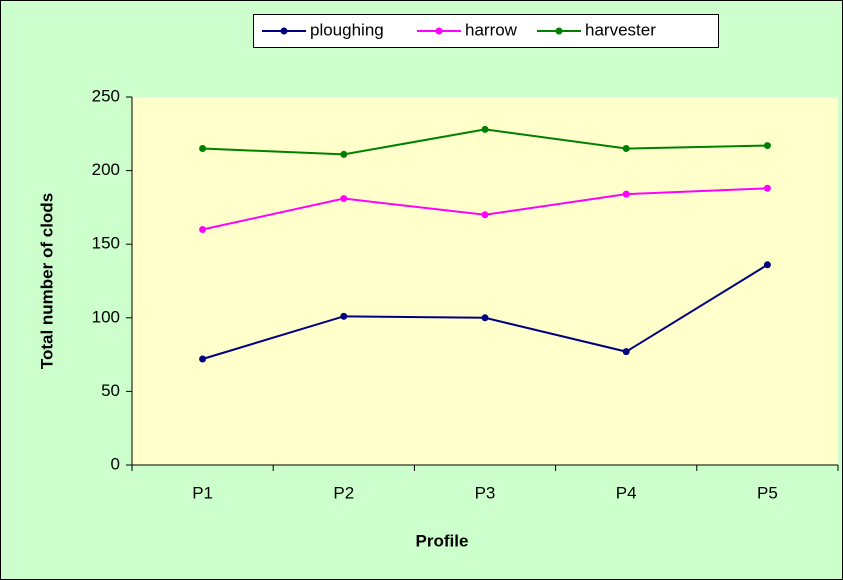 The width and height of the screenshot is (843, 580). I want to click on y-tick-label: 250, so click(106, 95).